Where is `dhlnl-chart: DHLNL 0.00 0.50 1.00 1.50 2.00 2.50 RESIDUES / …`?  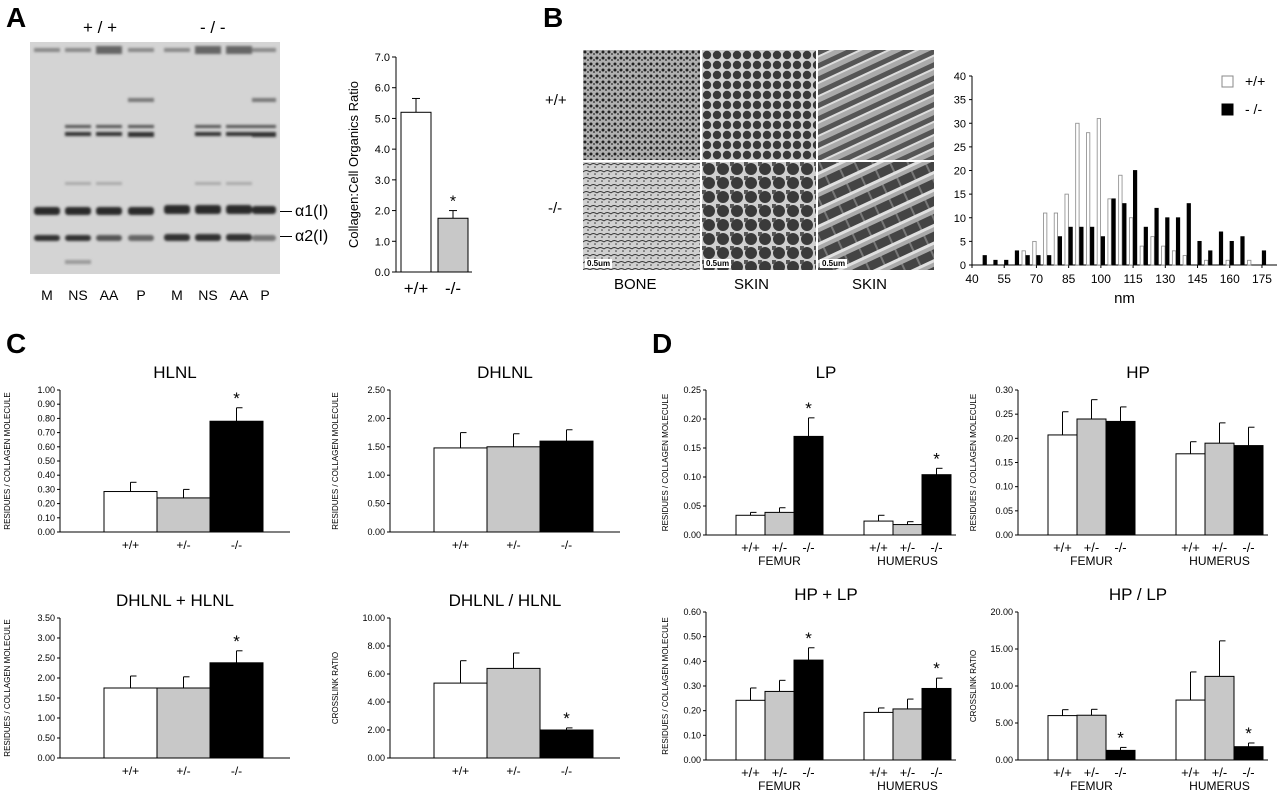
dhlnl-chart: DHLNL 0.00 0.50 1.00 1.50 2.00 2.50 RESIDUES / … is located at coordinates (475, 457).